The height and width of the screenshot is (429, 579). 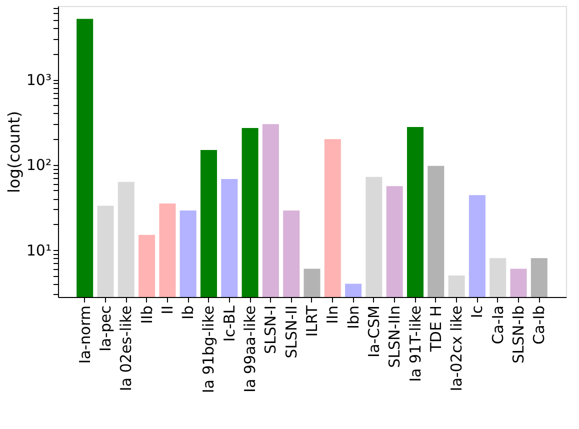 What do you see at coordinates (14, 152) in the screenshot?
I see `y-axis-title: log(count)` at bounding box center [14, 152].